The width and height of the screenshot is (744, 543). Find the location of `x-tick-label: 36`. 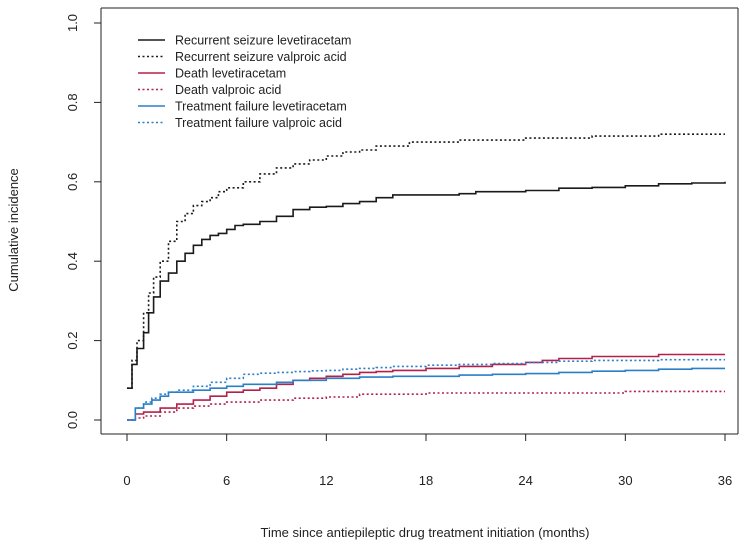

x-tick-label: 36 is located at coordinates (725, 480).